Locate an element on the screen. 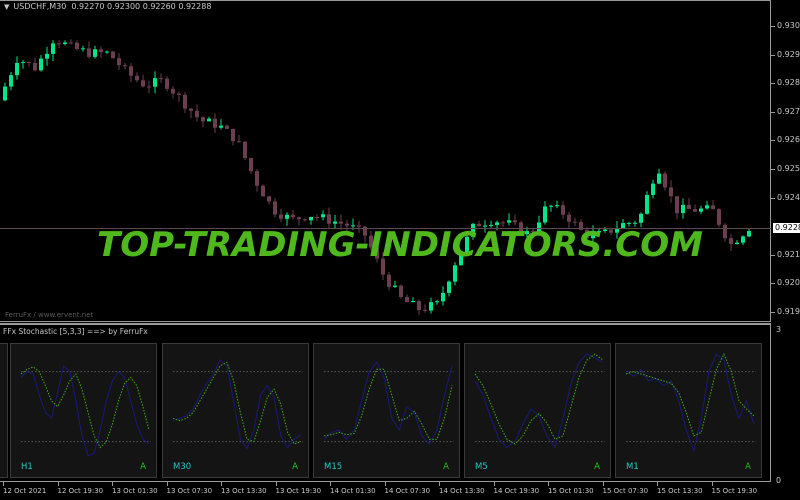 This screenshot has height=500, width=800. stochastic-panel-m5: M5 A is located at coordinates (537, 410).